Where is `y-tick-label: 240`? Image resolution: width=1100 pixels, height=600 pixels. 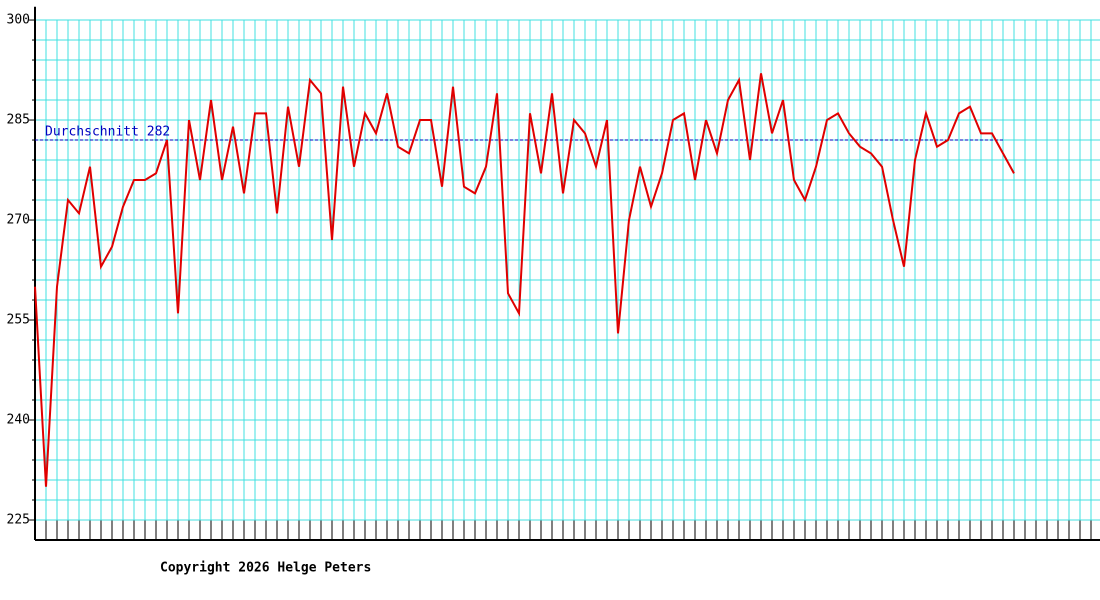 y-tick-label: 240 is located at coordinates (18, 420).